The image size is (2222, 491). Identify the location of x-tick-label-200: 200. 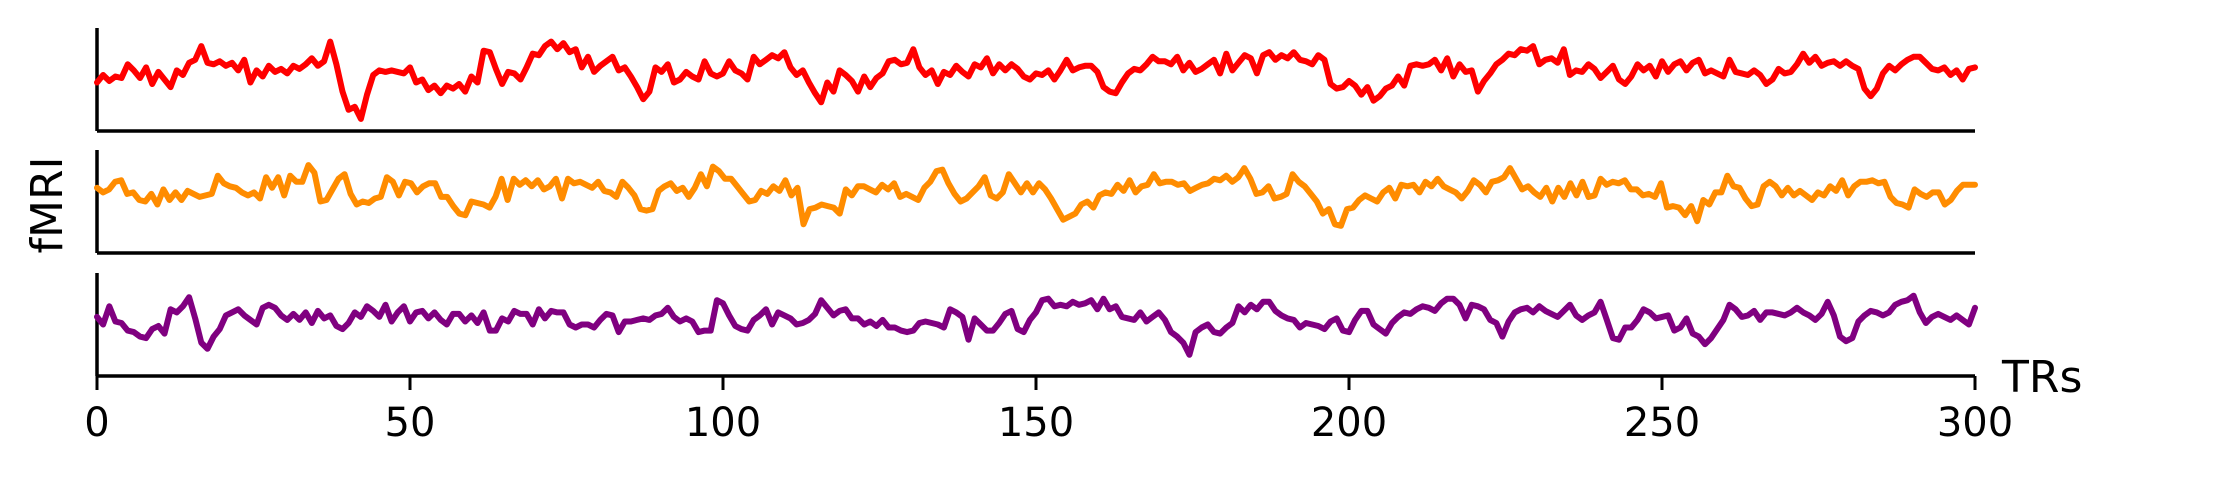
(1349, 423).